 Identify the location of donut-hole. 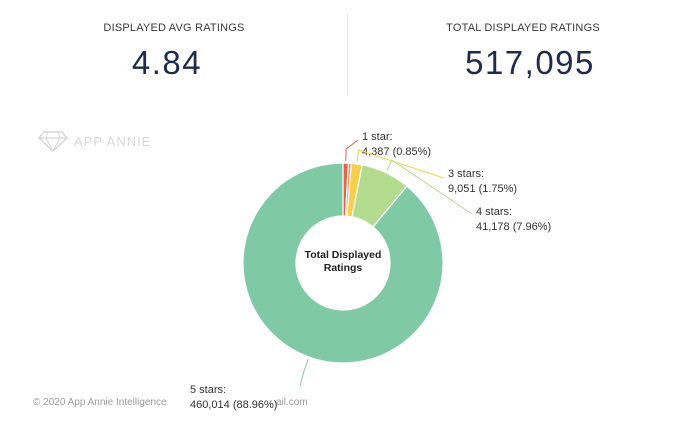
(343, 263).